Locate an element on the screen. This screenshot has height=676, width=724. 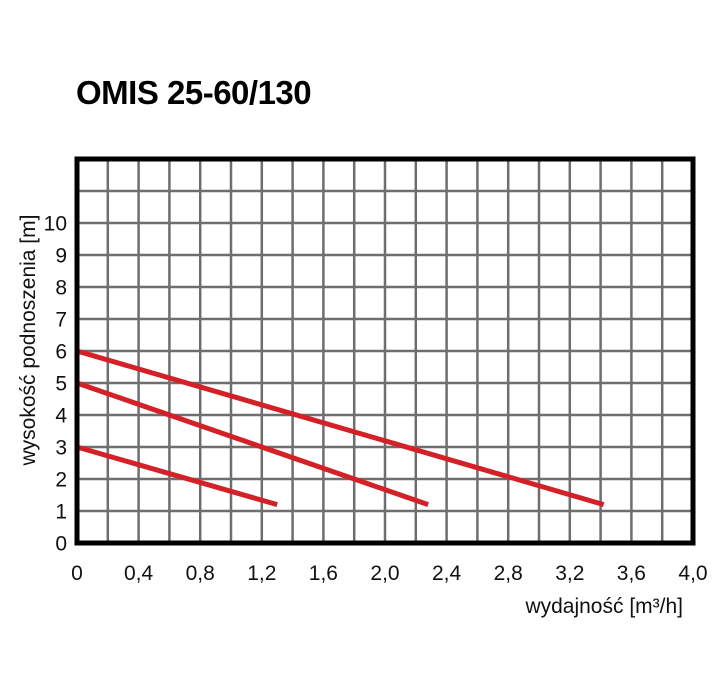
y-tick-label: 3 is located at coordinates (61, 448).